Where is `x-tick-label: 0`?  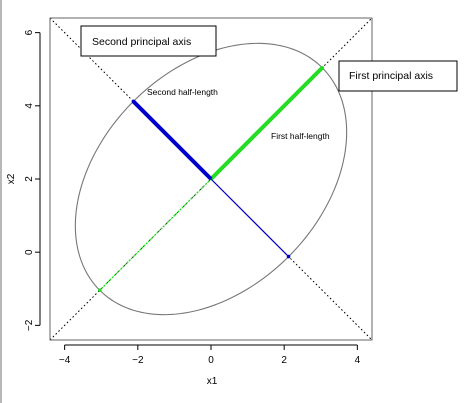
x-tick-label: 0 is located at coordinates (211, 360).